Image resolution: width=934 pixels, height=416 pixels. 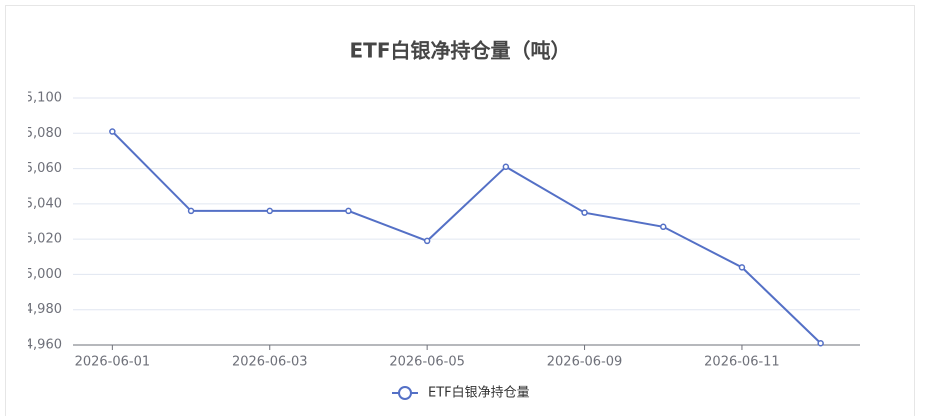 I want to click on x-tick-label: 2026-06-09, so click(x=585, y=362).